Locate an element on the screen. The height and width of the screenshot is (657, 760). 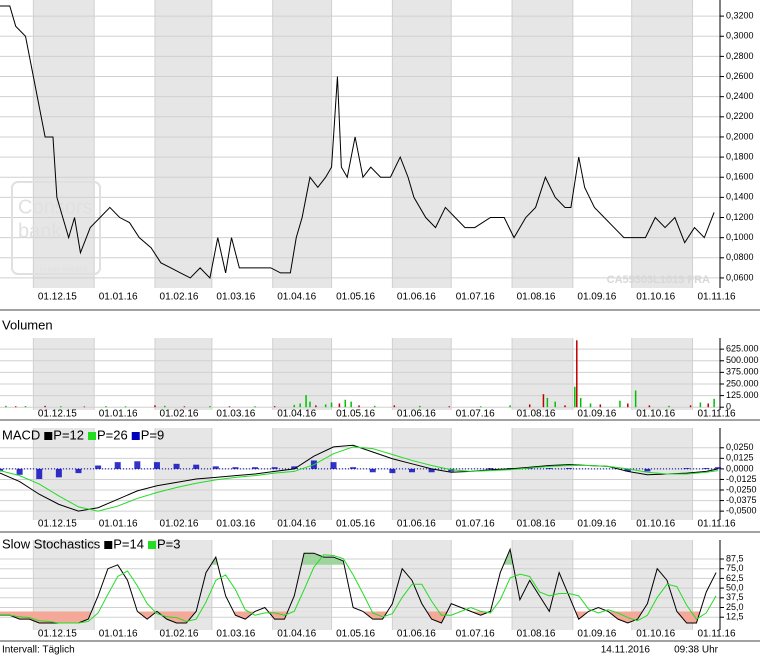
legend-label: P=12 is located at coordinates (68, 434).